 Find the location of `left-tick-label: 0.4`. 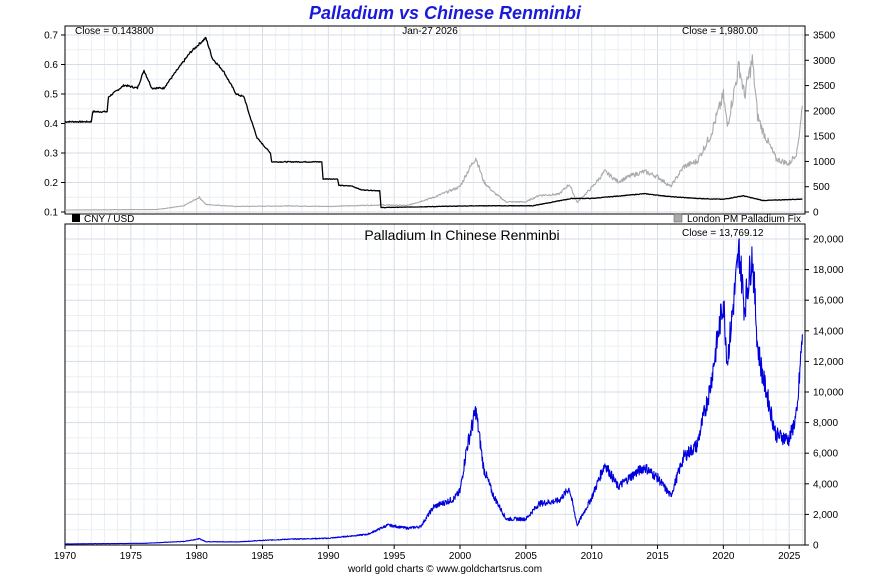

left-tick-label: 0.4 is located at coordinates (51, 124).